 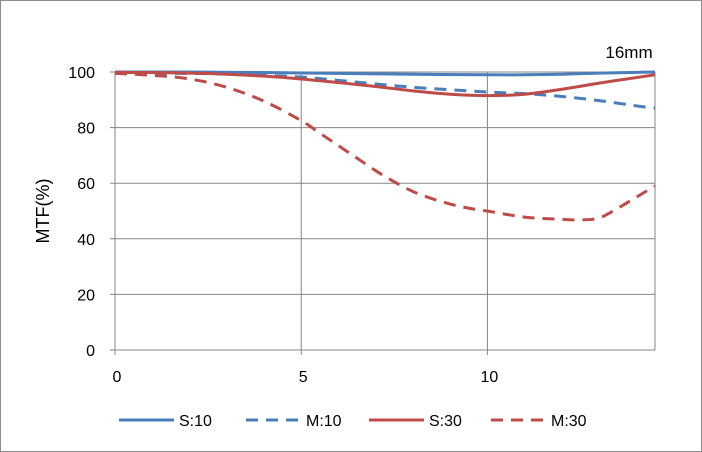 What do you see at coordinates (86, 295) in the screenshot?
I see `y-tick-label: 20` at bounding box center [86, 295].